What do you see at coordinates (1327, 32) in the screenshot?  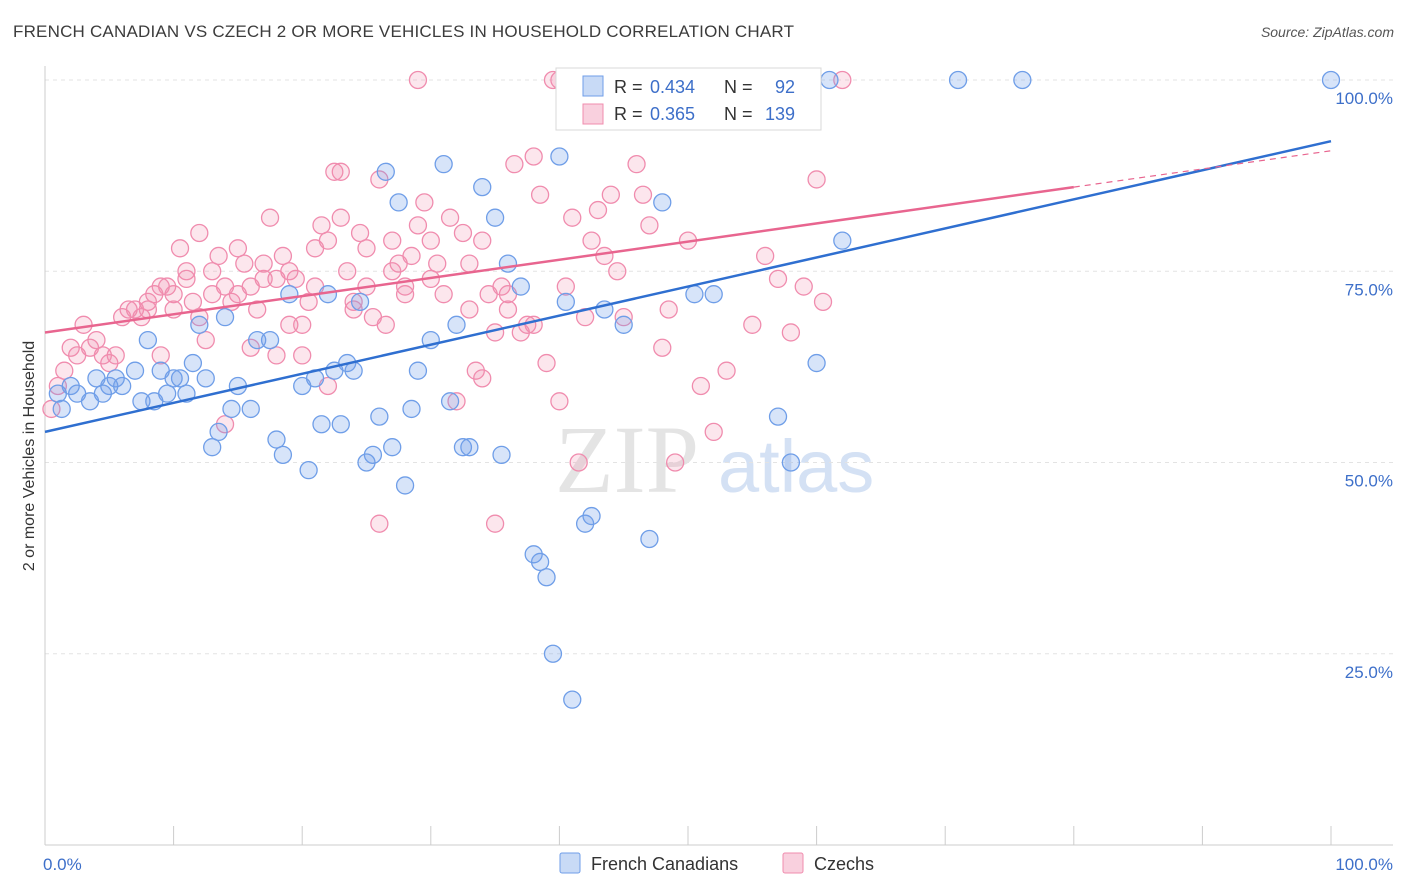 I see `source-credit: Source: ZipAtlas.com` at bounding box center [1327, 32].